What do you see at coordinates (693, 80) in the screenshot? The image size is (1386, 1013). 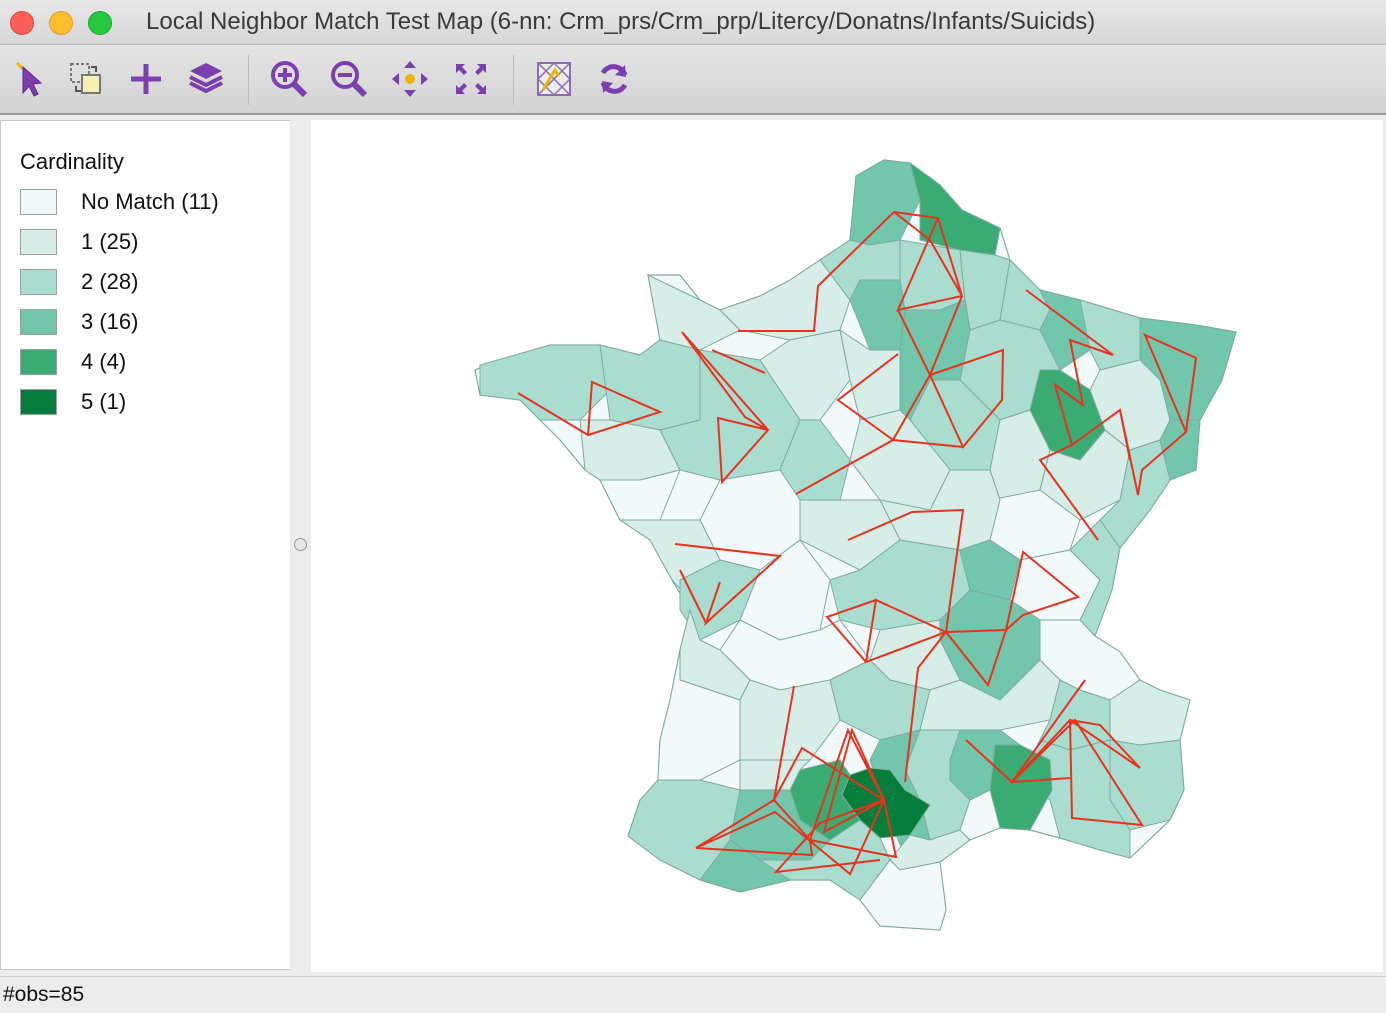 I see `toolbar` at bounding box center [693, 80].